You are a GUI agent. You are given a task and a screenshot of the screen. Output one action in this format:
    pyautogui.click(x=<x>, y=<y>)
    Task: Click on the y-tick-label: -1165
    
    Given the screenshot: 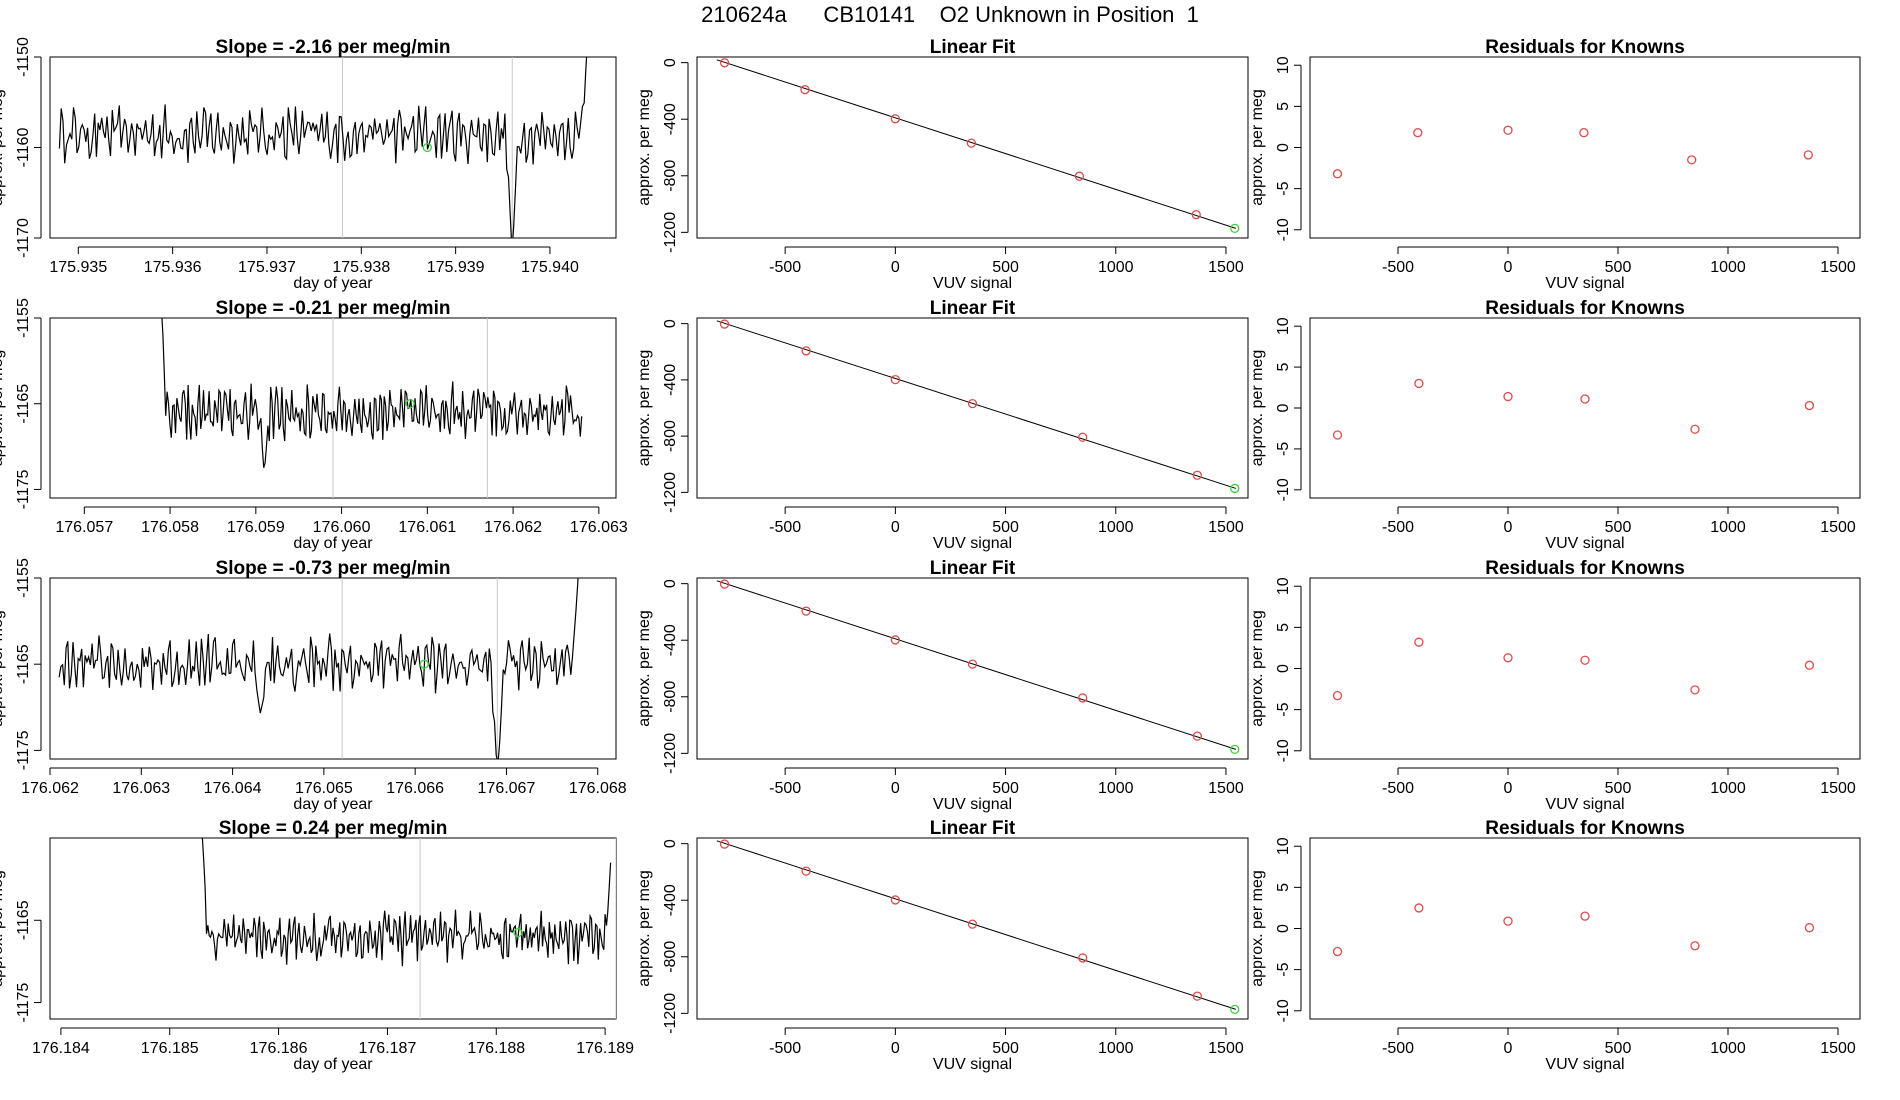 What is the action you would take?
    pyautogui.click(x=23, y=664)
    